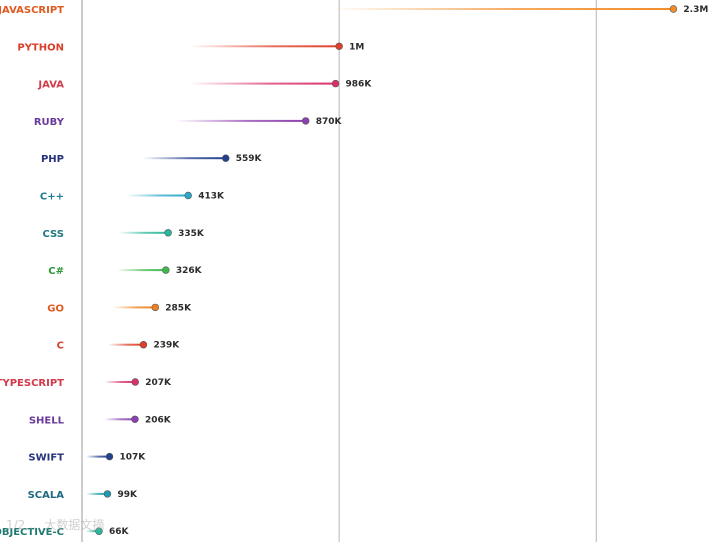 Image resolution: width=720 pixels, height=546 pixels. I want to click on category-label: PYTHON, so click(40, 47).